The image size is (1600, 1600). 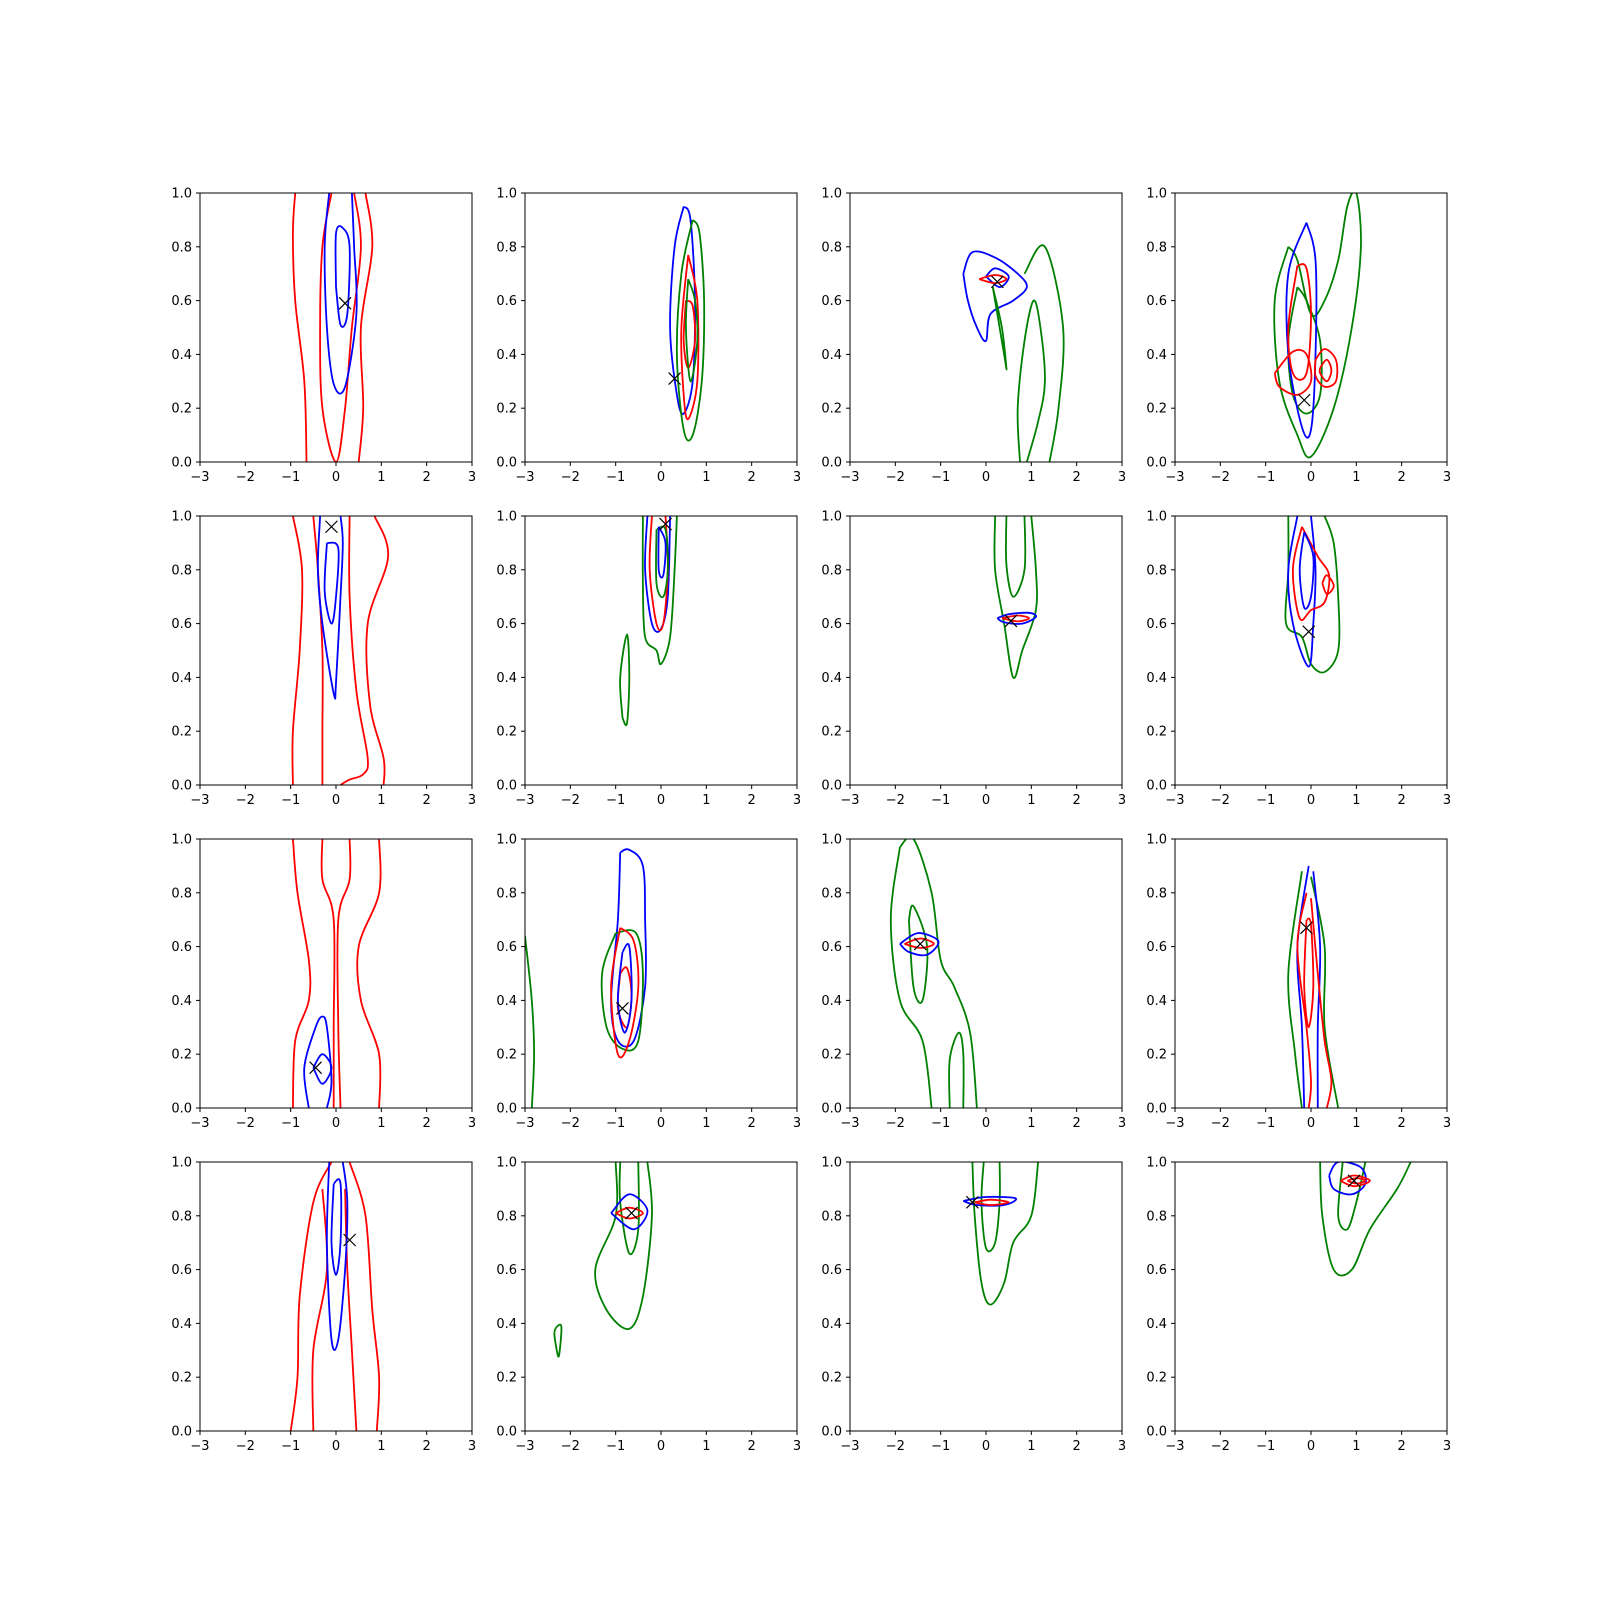 What do you see at coordinates (973, 1305) in the screenshot?
I see `subplot-3-2: −3 −2 −1 0 1 2 3 0.0 0.2 0.4 0.6 0.8 1.0` at bounding box center [973, 1305].